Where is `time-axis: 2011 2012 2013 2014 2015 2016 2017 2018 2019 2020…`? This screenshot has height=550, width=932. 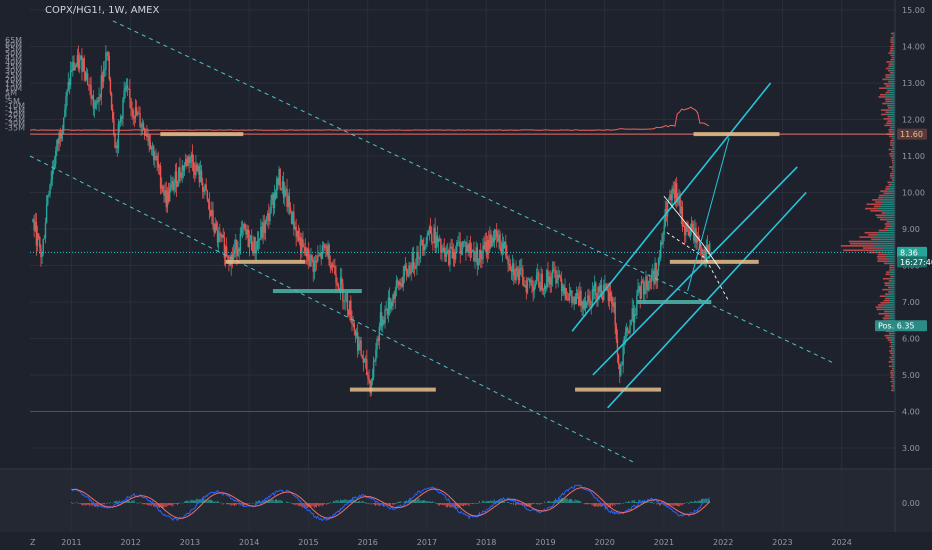
time-axis: 2011 2012 2013 2014 2015 2016 2017 2018 2019 2020… is located at coordinates (456, 542).